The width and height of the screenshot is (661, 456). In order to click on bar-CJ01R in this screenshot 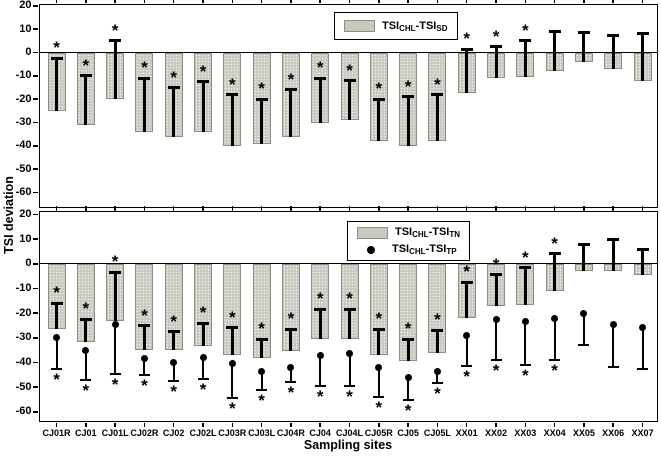, I will do `click(56, 296)`.